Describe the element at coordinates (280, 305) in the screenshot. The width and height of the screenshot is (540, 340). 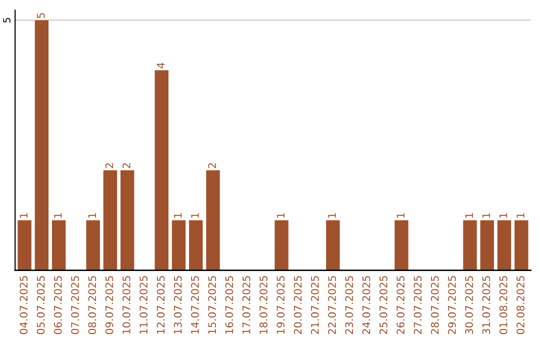
I see `x-tick-label: 19.07.2025` at that location.